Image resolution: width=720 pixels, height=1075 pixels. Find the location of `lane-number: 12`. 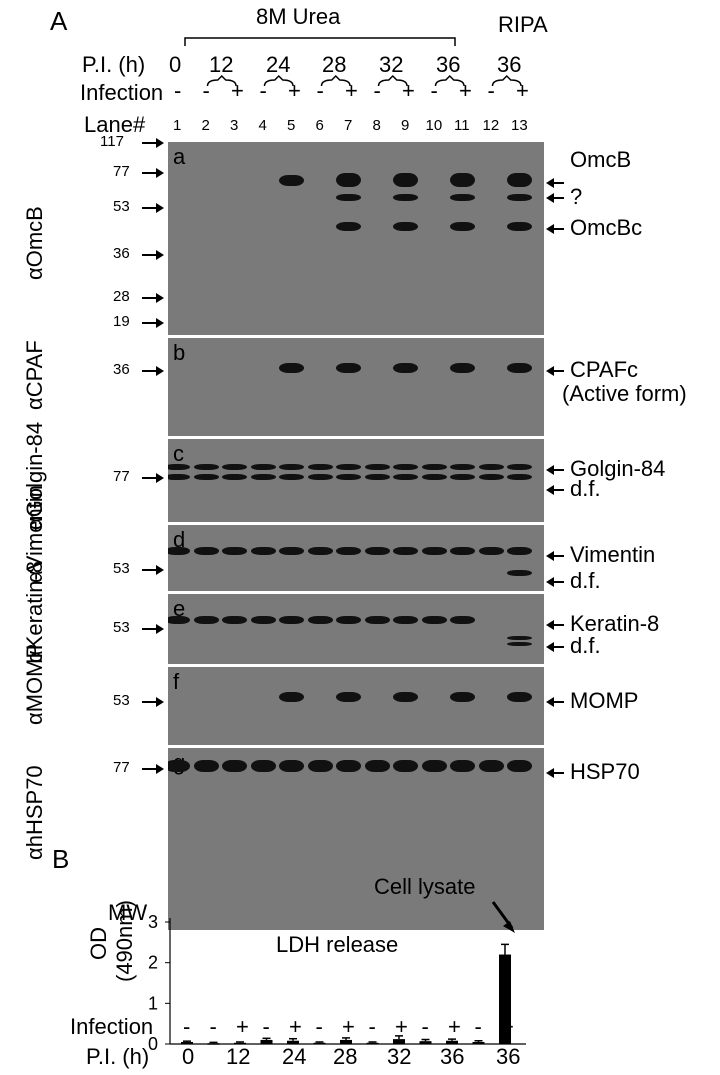

lane-number: 12 is located at coordinates (491, 125).